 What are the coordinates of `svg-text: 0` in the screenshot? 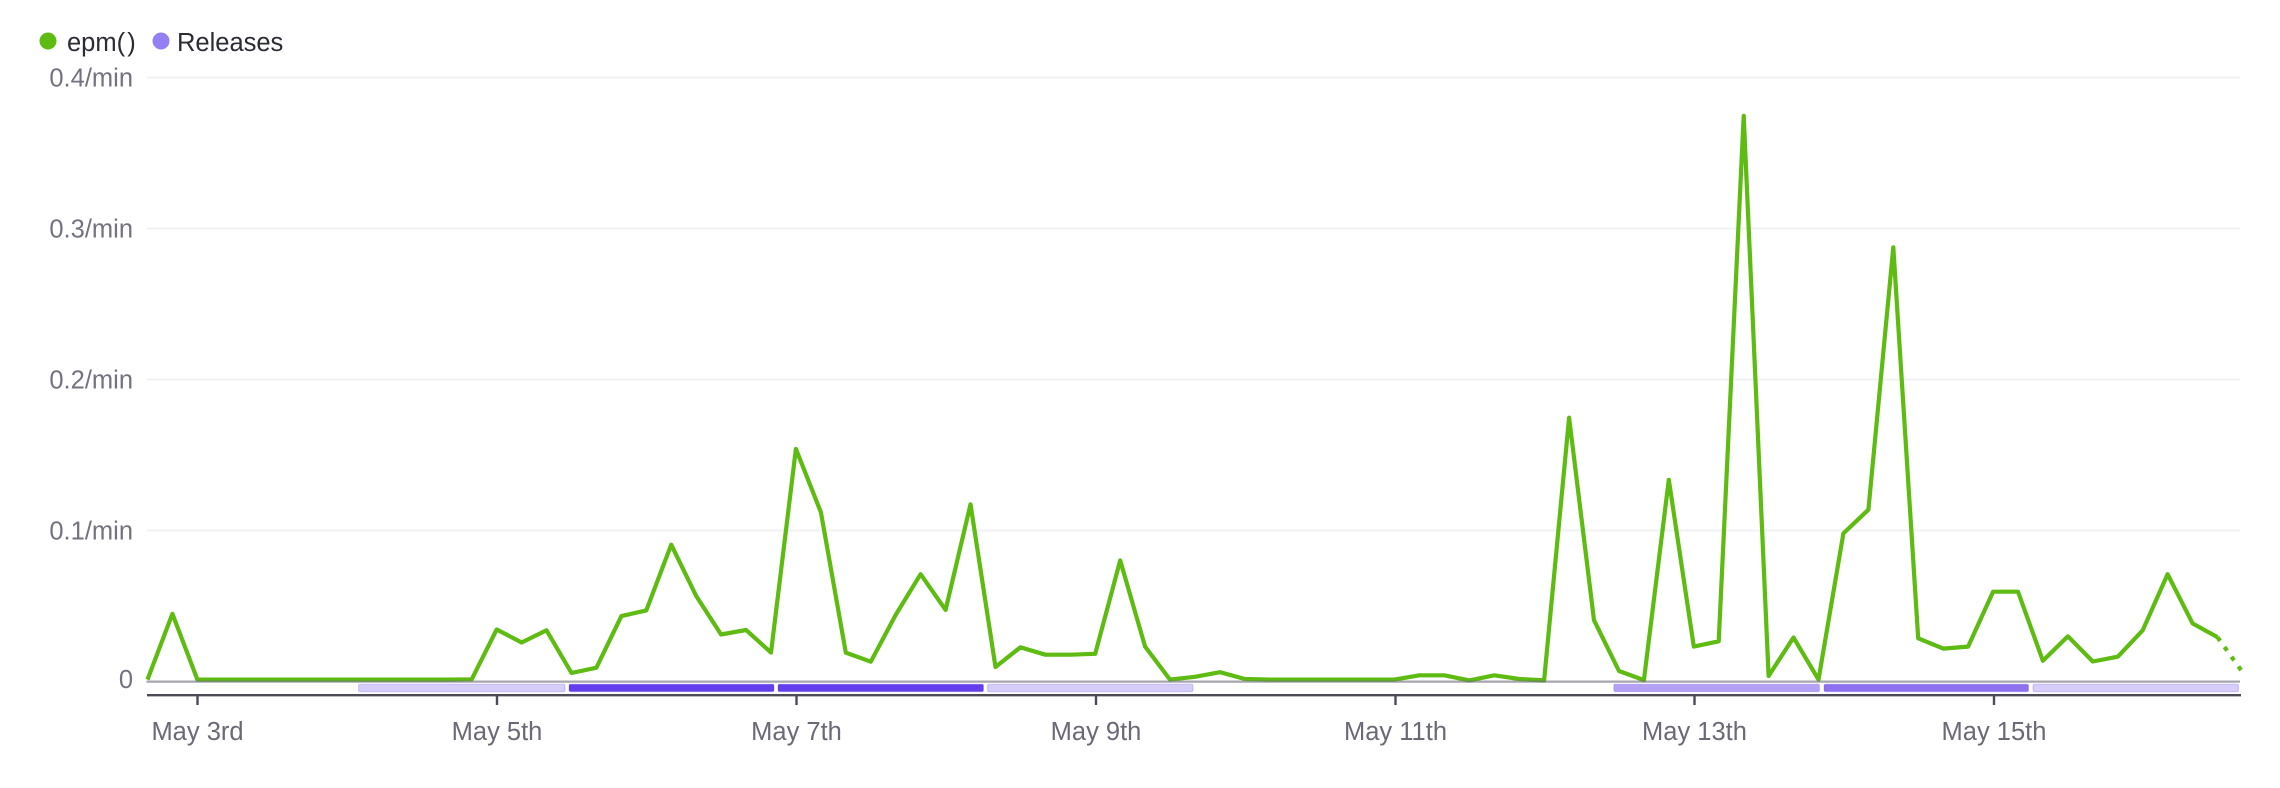 It's located at (126, 680).